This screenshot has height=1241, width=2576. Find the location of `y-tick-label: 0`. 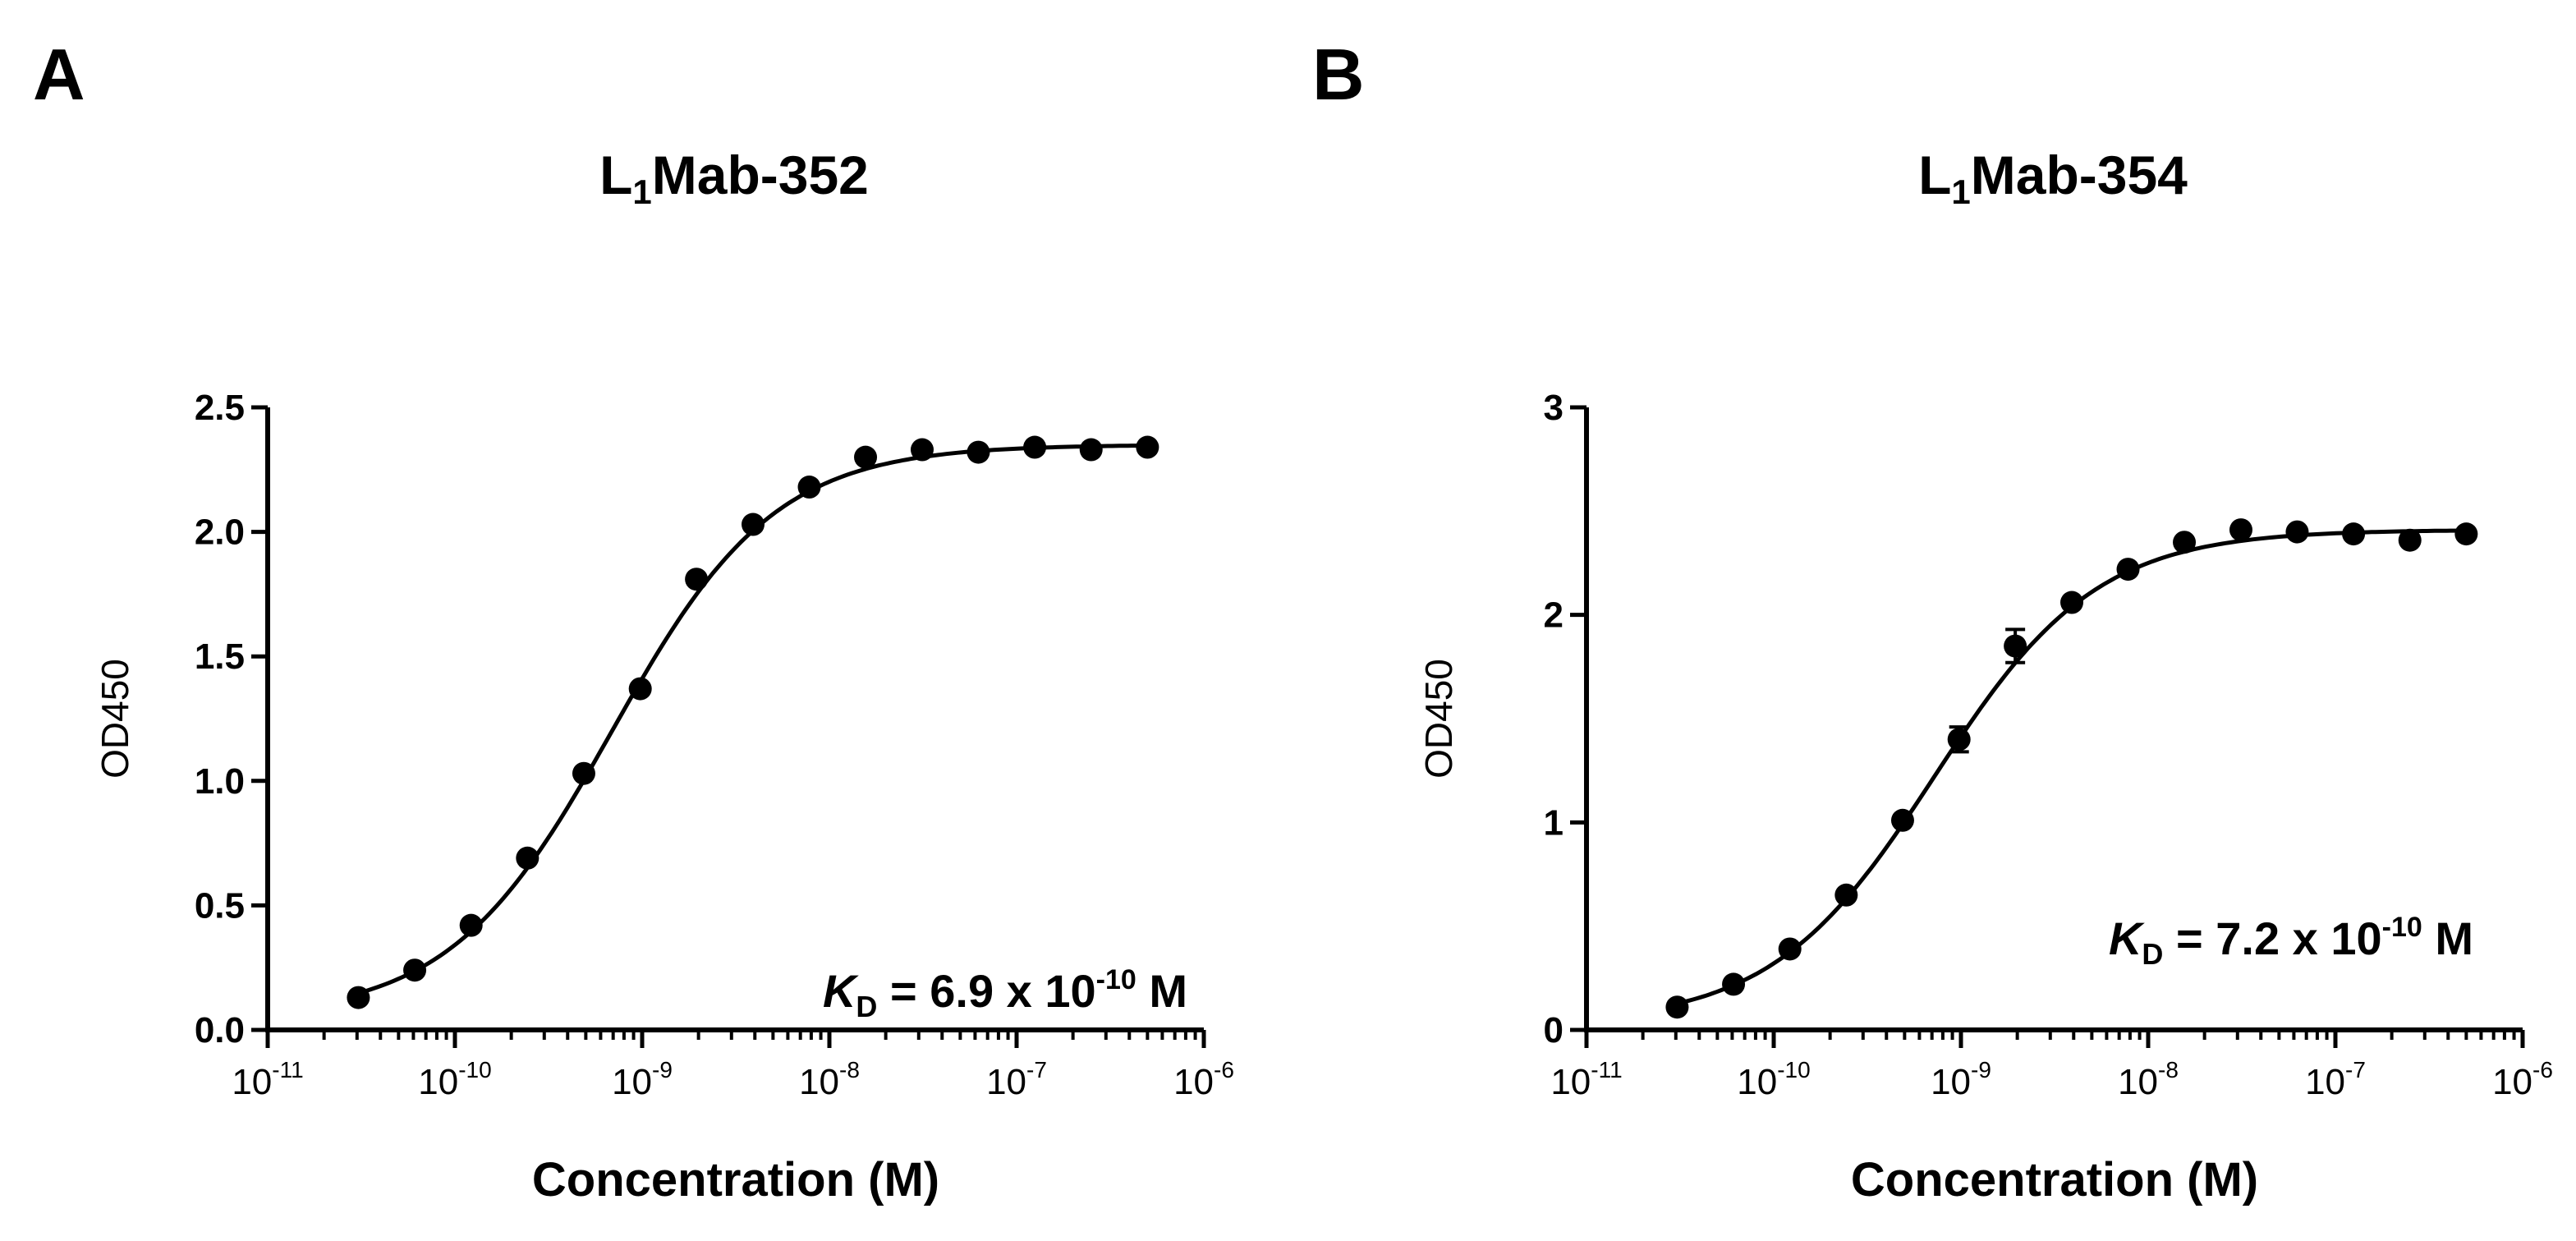

y-tick-label: 0 is located at coordinates (1554, 1030).